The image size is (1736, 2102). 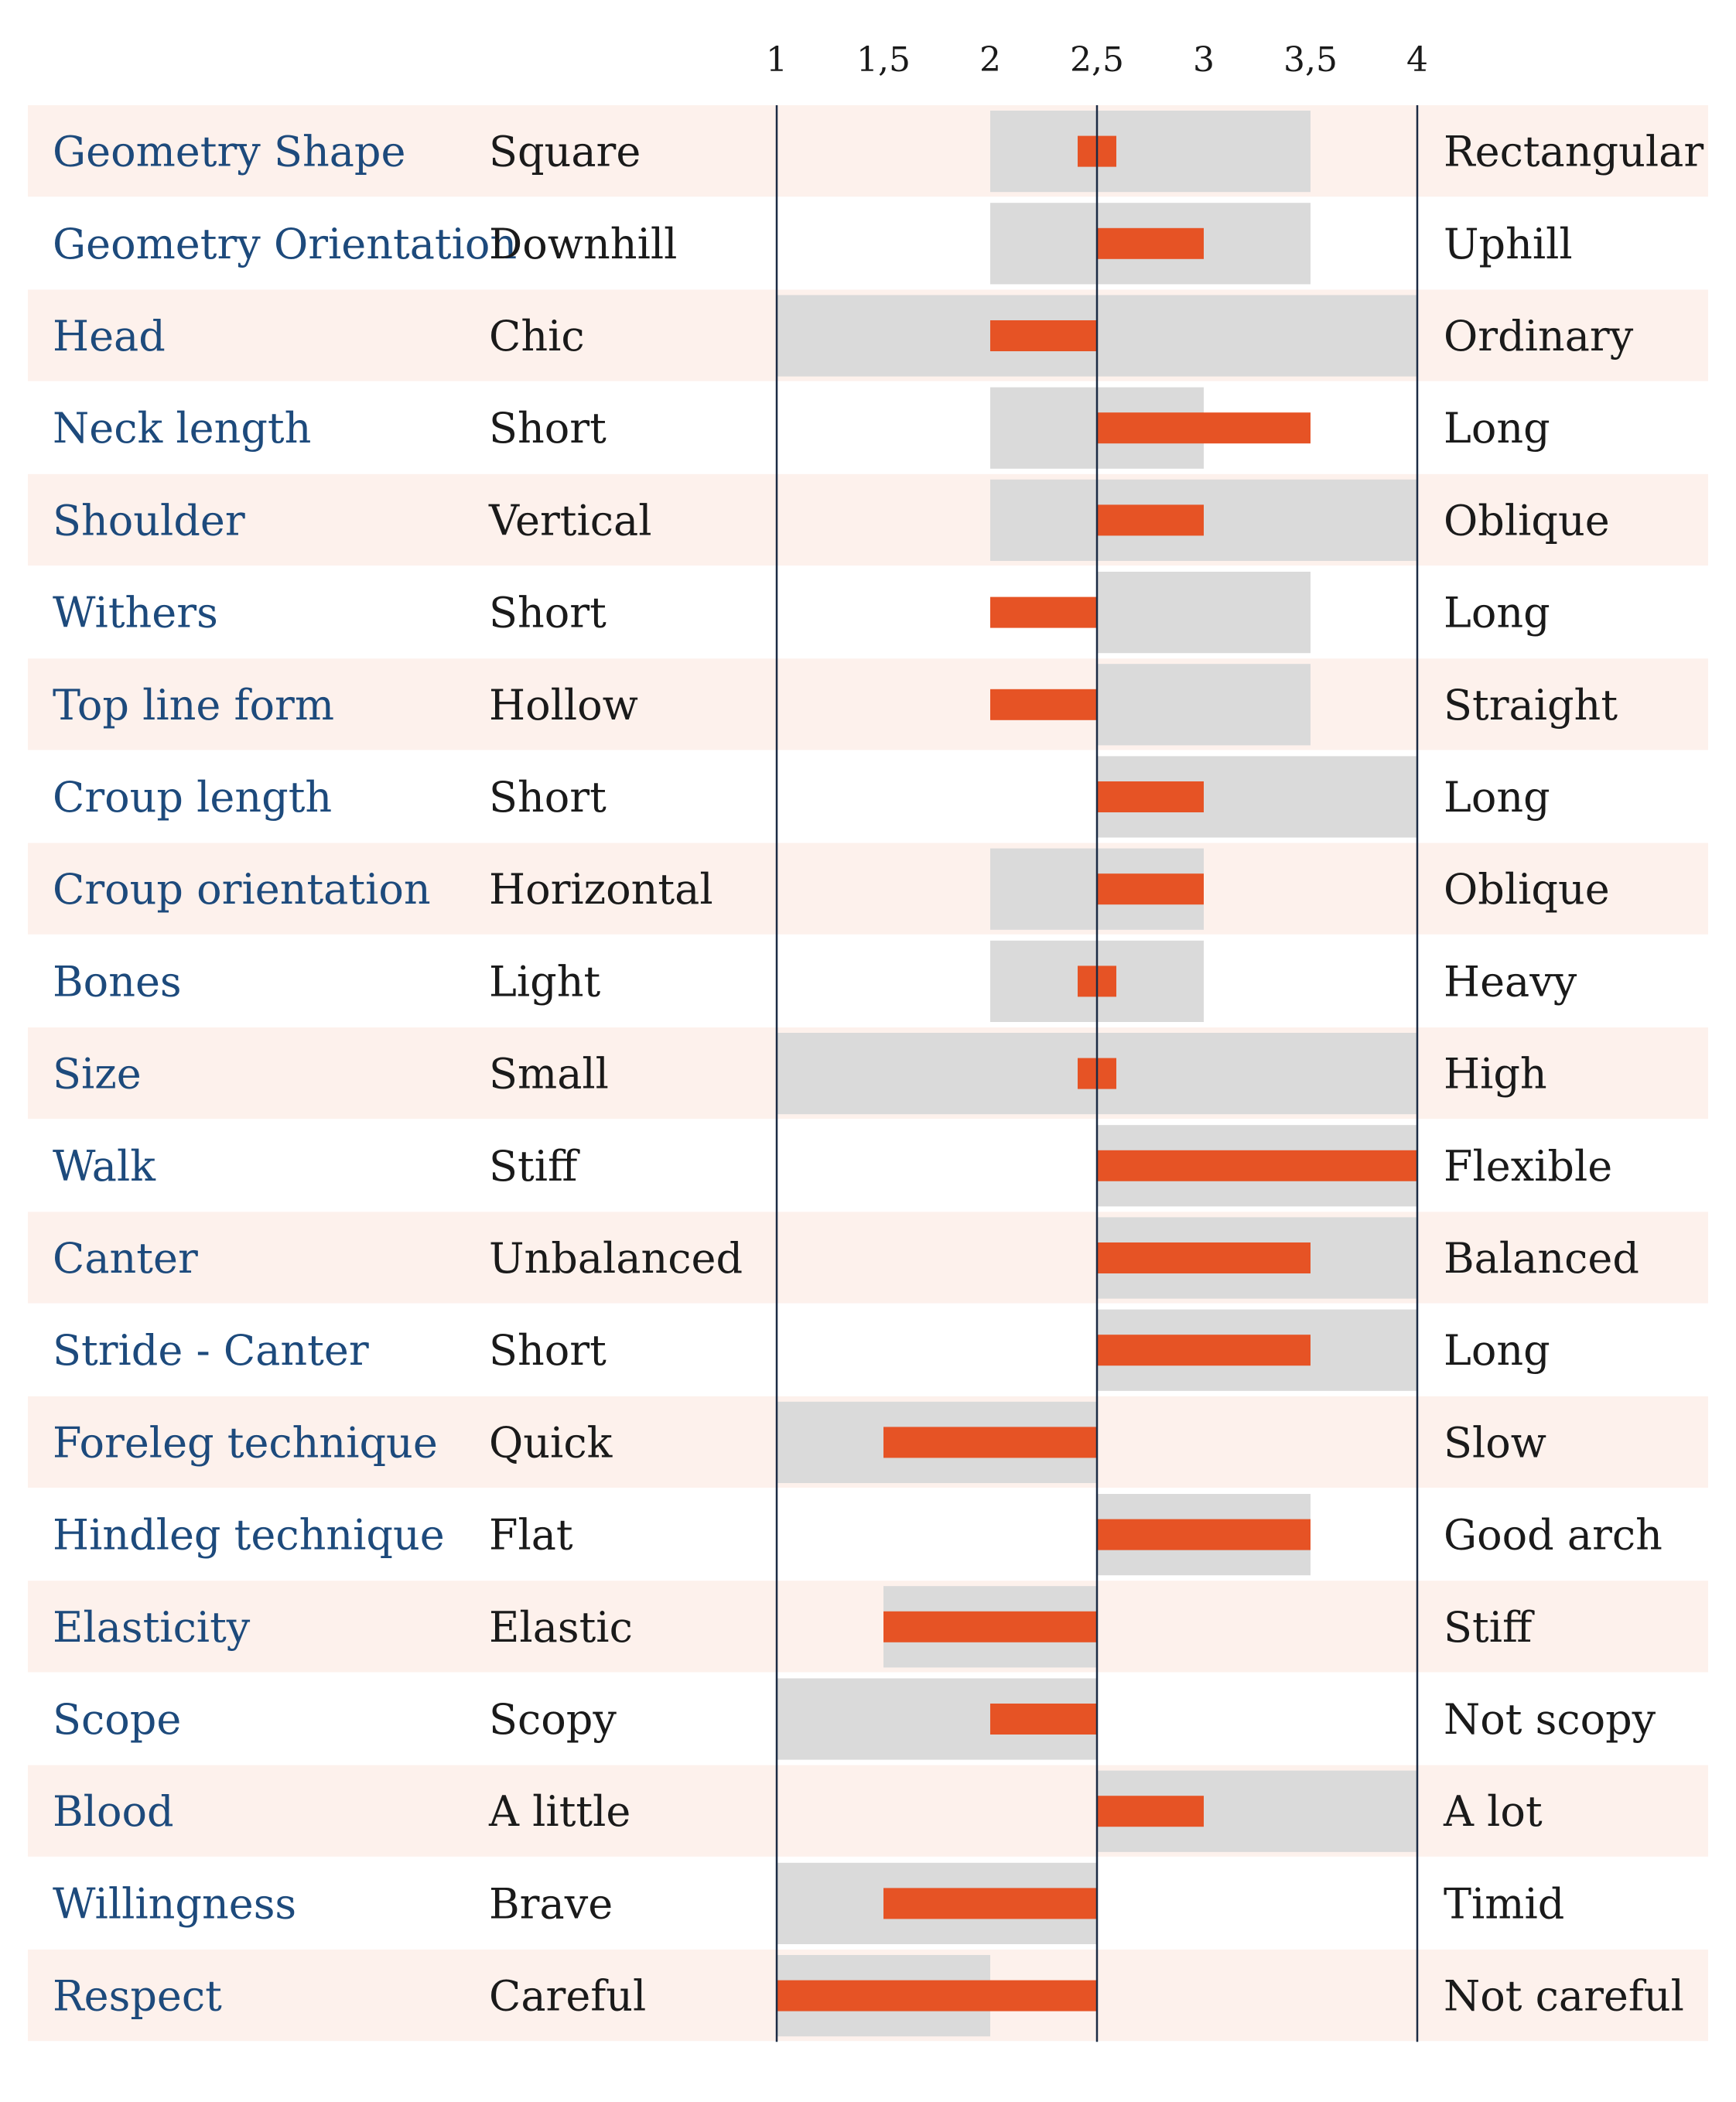 I want to click on tick-label: 2,5, so click(x=1097, y=60).